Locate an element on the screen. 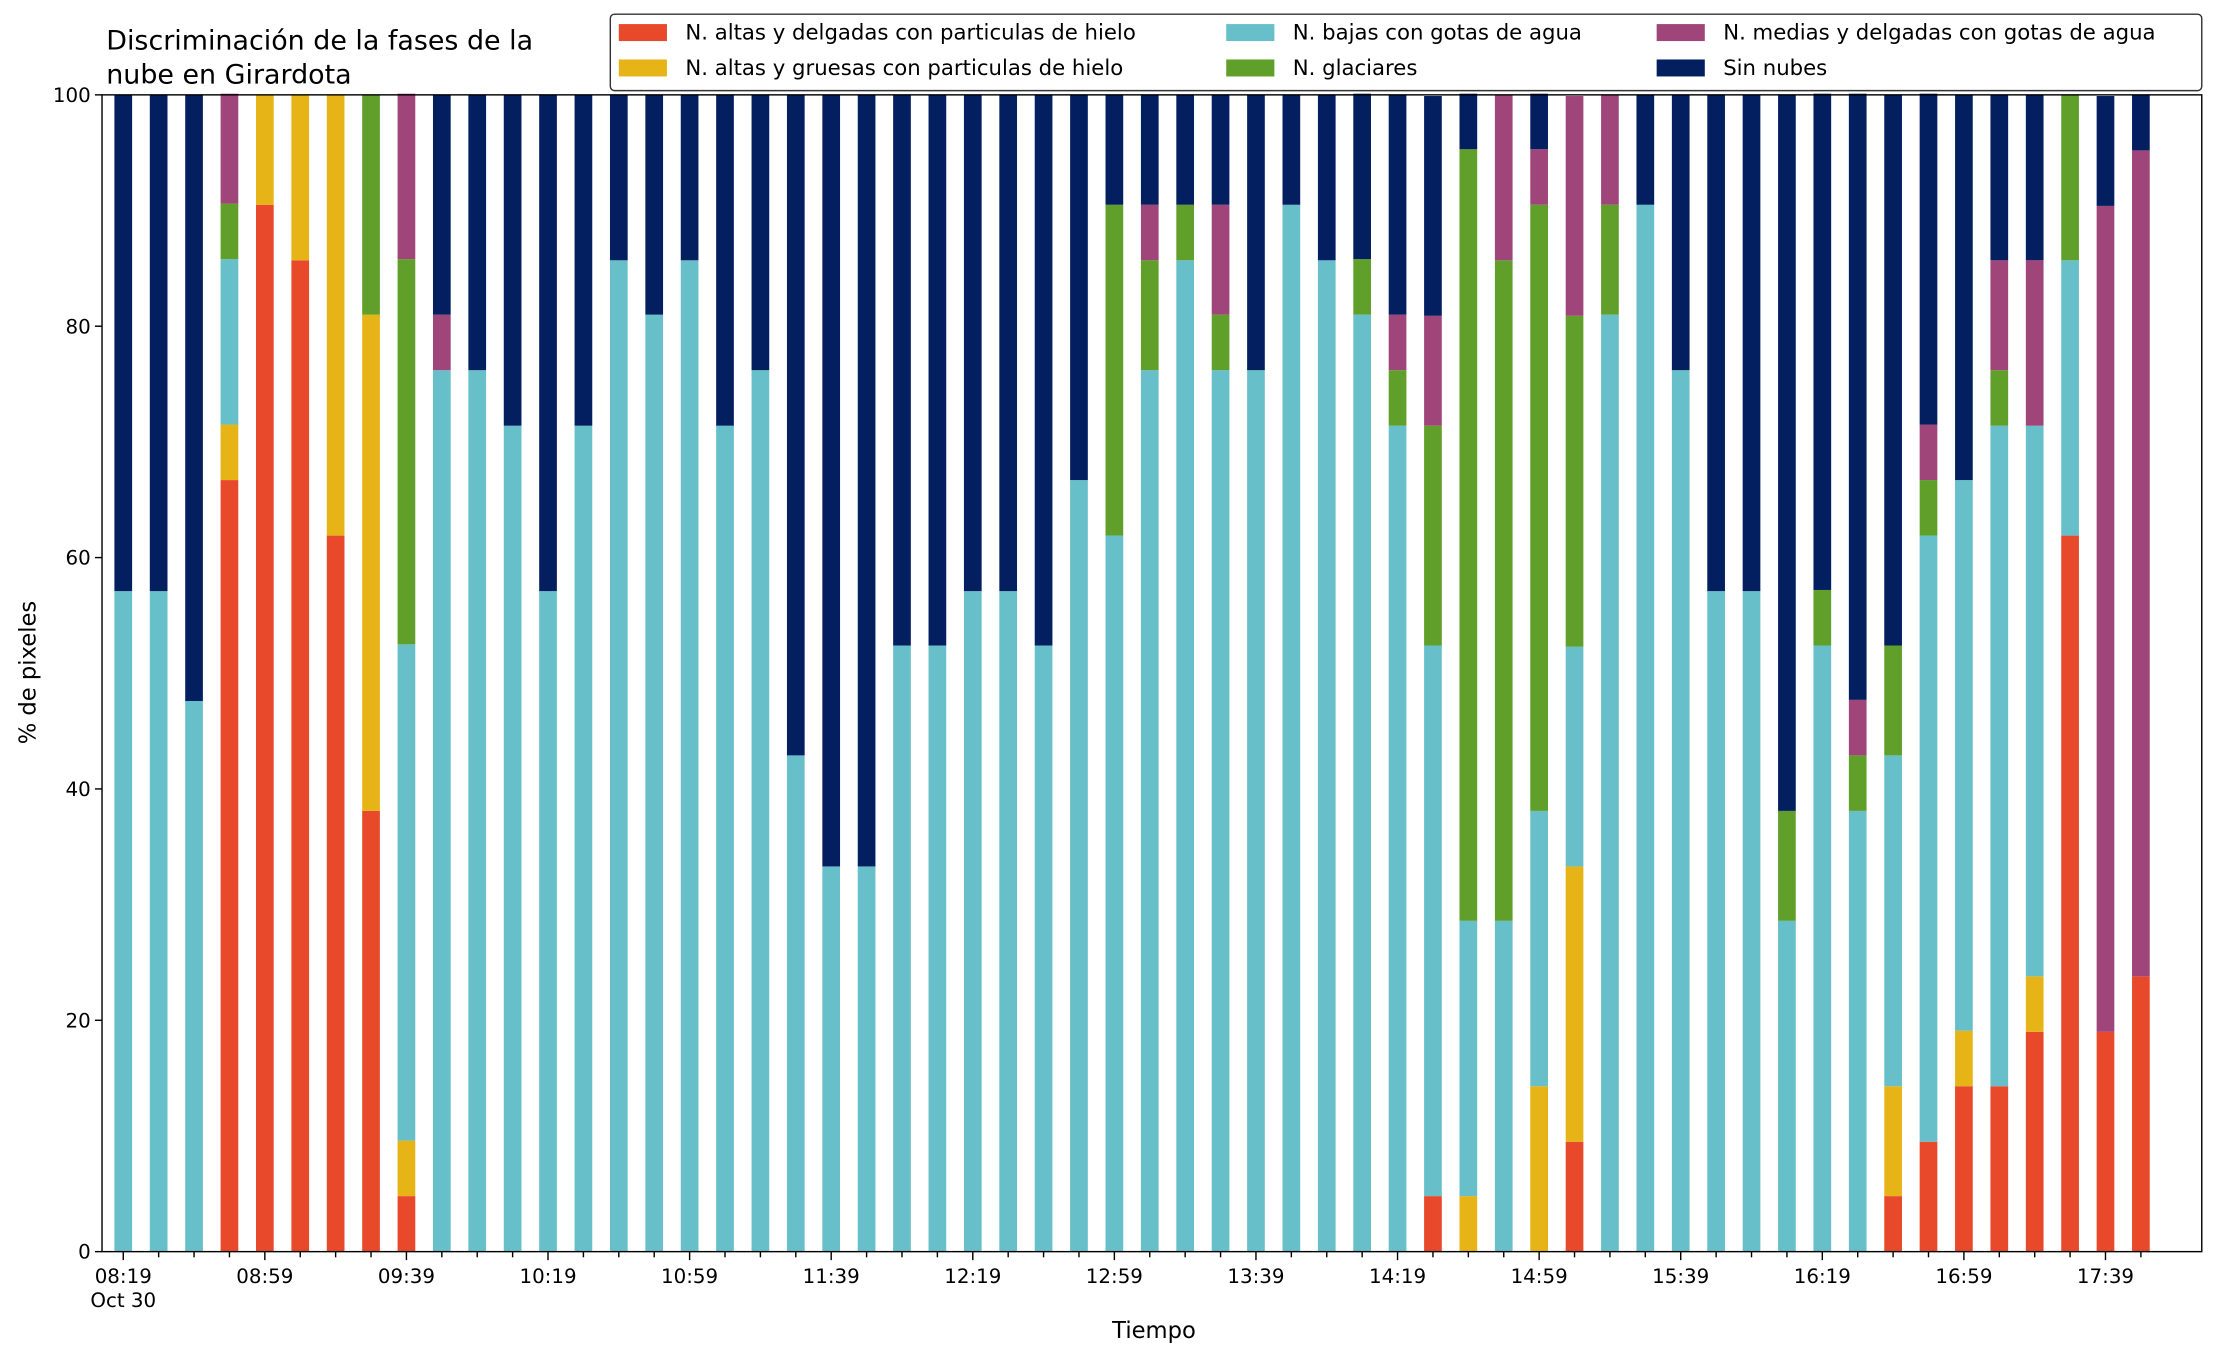 The height and width of the screenshot is (1355, 2216). x-tick-label: 12:59 is located at coordinates (1114, 1276).